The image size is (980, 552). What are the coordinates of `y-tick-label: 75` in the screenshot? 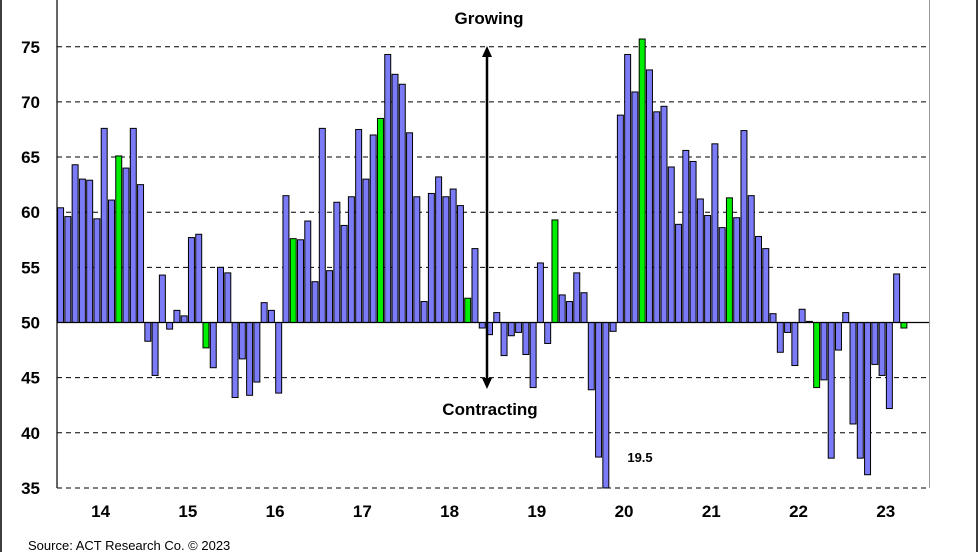 It's located at (30, 47).